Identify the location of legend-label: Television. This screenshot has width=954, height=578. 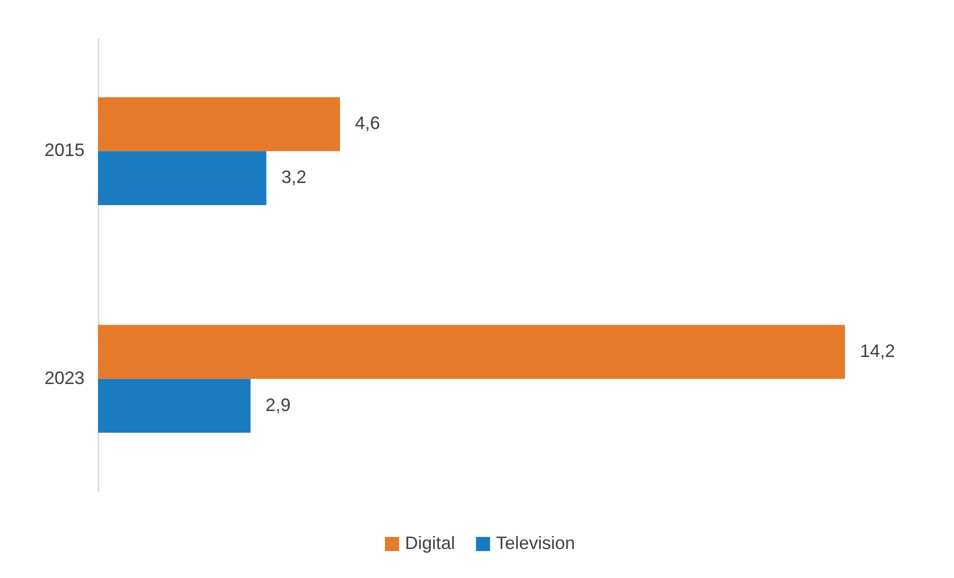
(536, 543).